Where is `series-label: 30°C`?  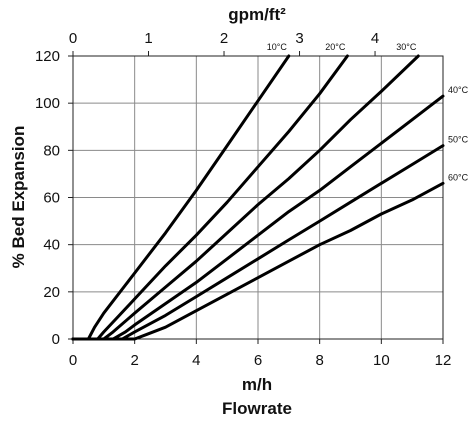
series-label: 30°C is located at coordinates (406, 47).